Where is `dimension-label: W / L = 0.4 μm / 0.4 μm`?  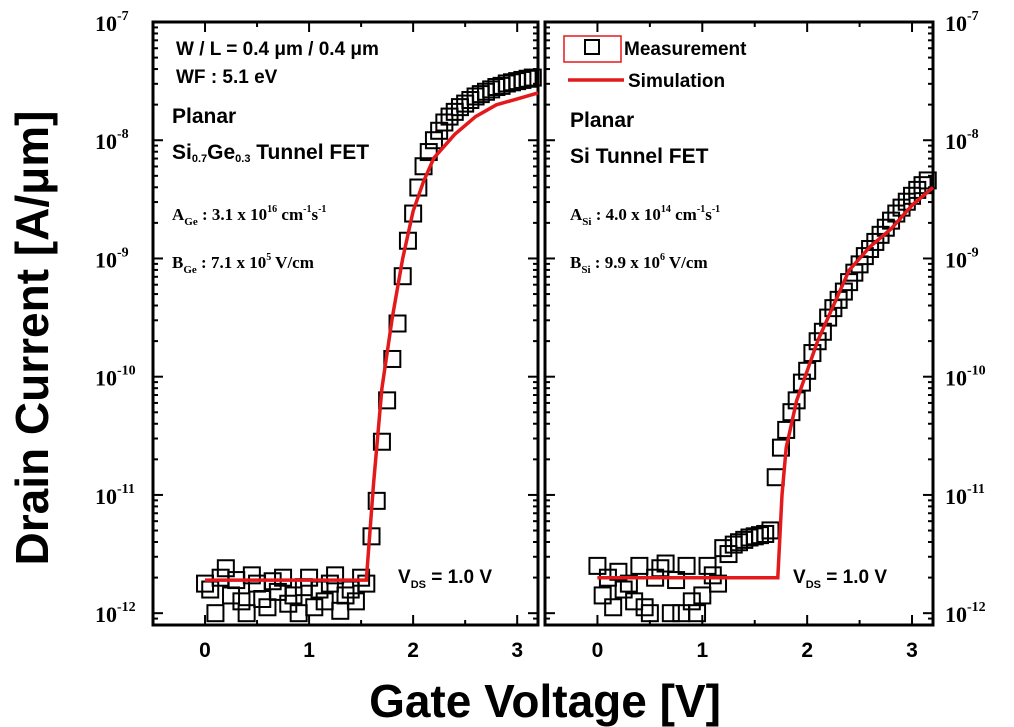 dimension-label: W / L = 0.4 μm / 0.4 μm is located at coordinates (277, 49).